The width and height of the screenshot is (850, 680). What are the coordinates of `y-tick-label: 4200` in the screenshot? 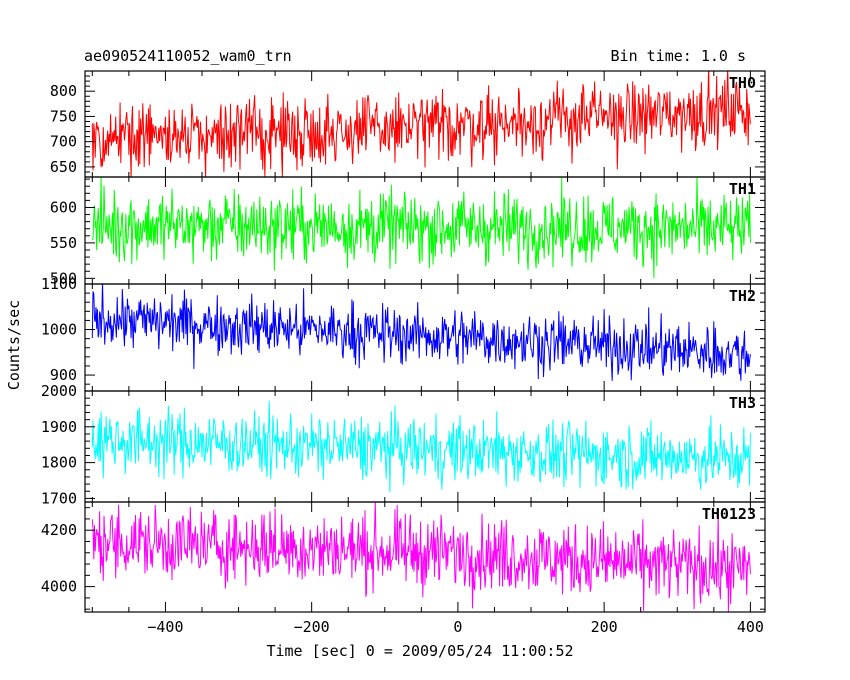 It's located at (59, 530).